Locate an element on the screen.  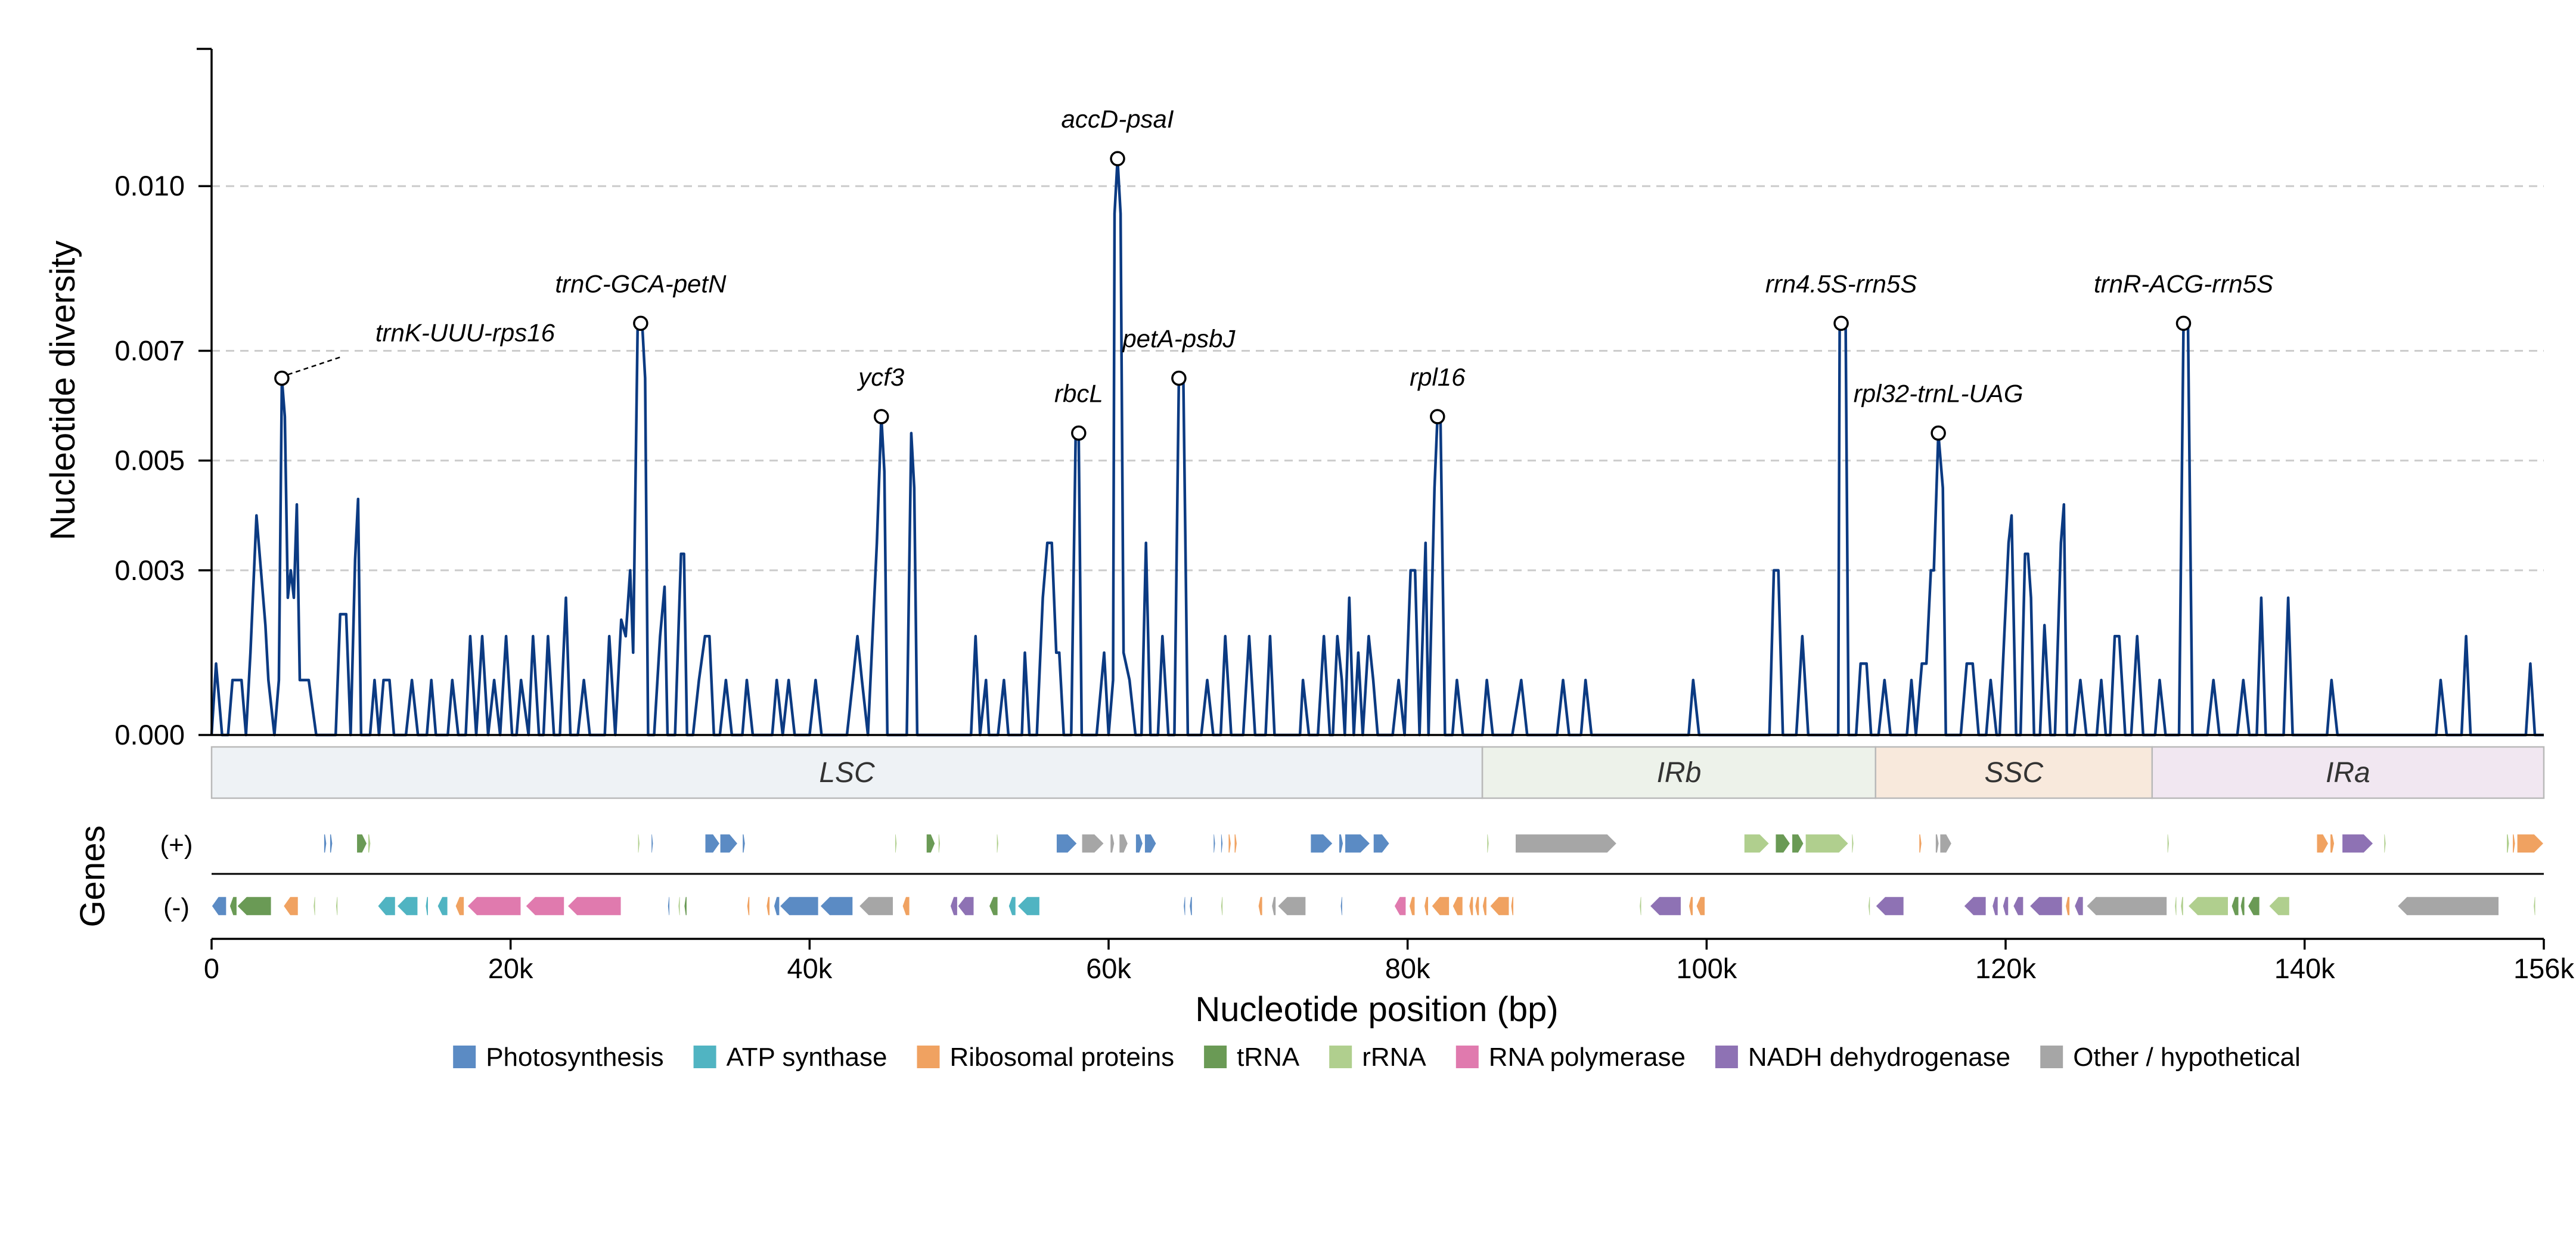
y-tick-label: 0.010 is located at coordinates (149, 185).